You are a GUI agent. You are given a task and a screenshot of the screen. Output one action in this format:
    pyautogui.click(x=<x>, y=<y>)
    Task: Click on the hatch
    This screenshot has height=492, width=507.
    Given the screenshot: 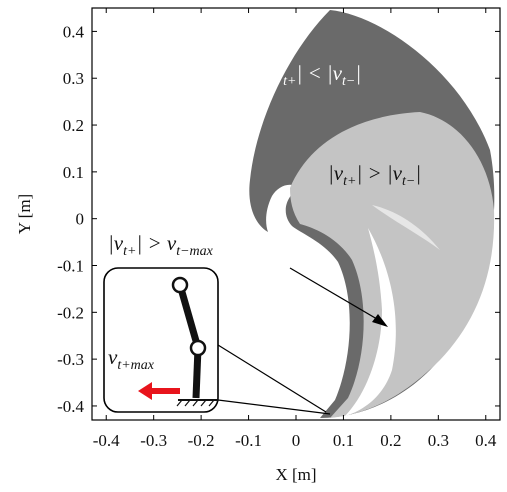 What is the action you would take?
    pyautogui.click(x=195, y=403)
    